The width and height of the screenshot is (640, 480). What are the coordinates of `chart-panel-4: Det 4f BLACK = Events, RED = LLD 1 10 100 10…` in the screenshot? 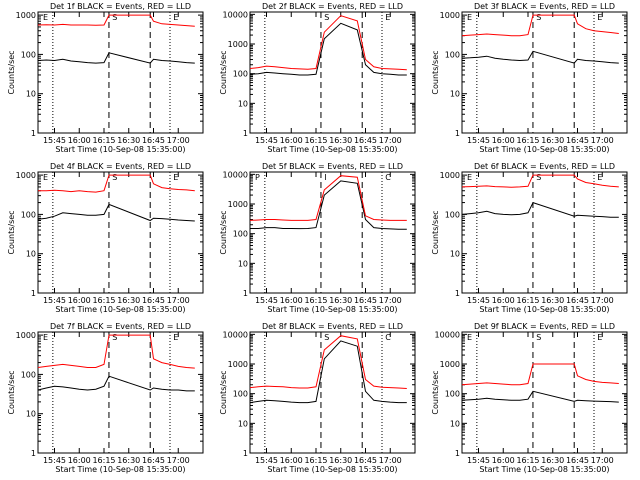 It's located at (105, 238).